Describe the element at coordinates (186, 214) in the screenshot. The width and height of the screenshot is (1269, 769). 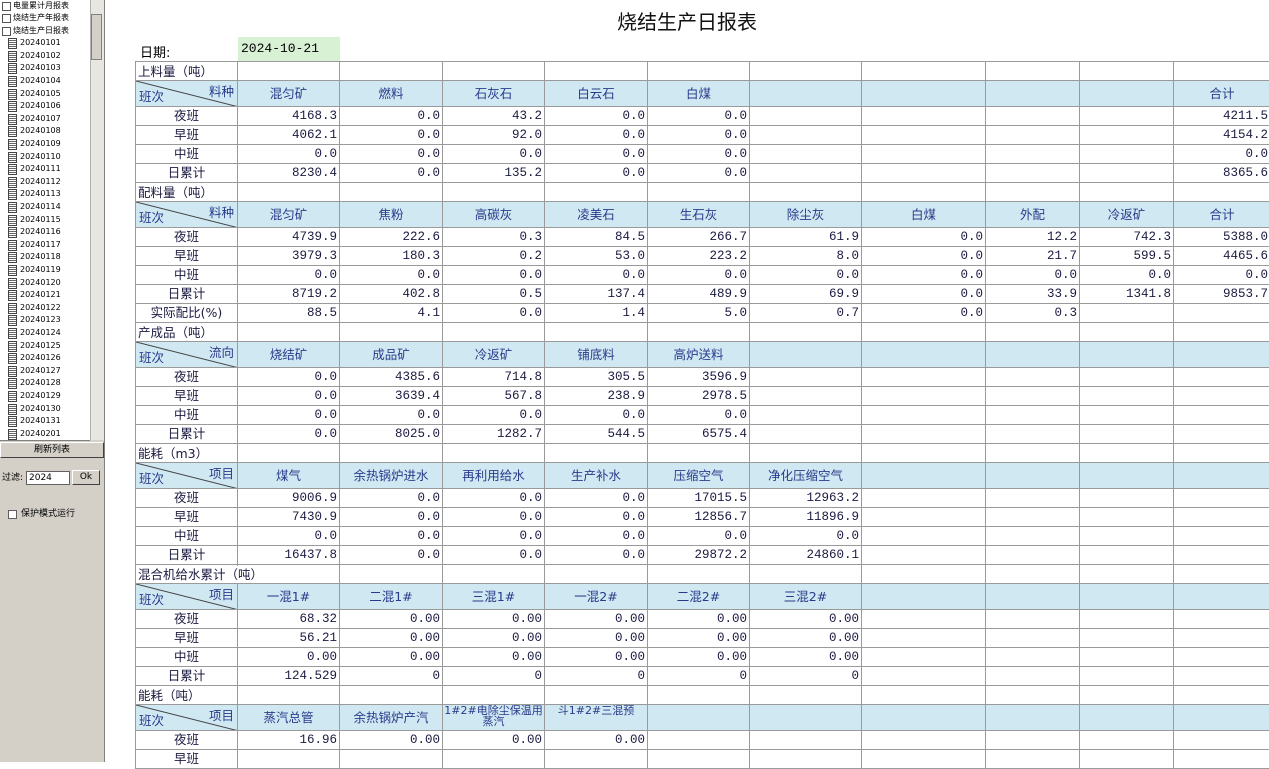
I see `diagonal` at that location.